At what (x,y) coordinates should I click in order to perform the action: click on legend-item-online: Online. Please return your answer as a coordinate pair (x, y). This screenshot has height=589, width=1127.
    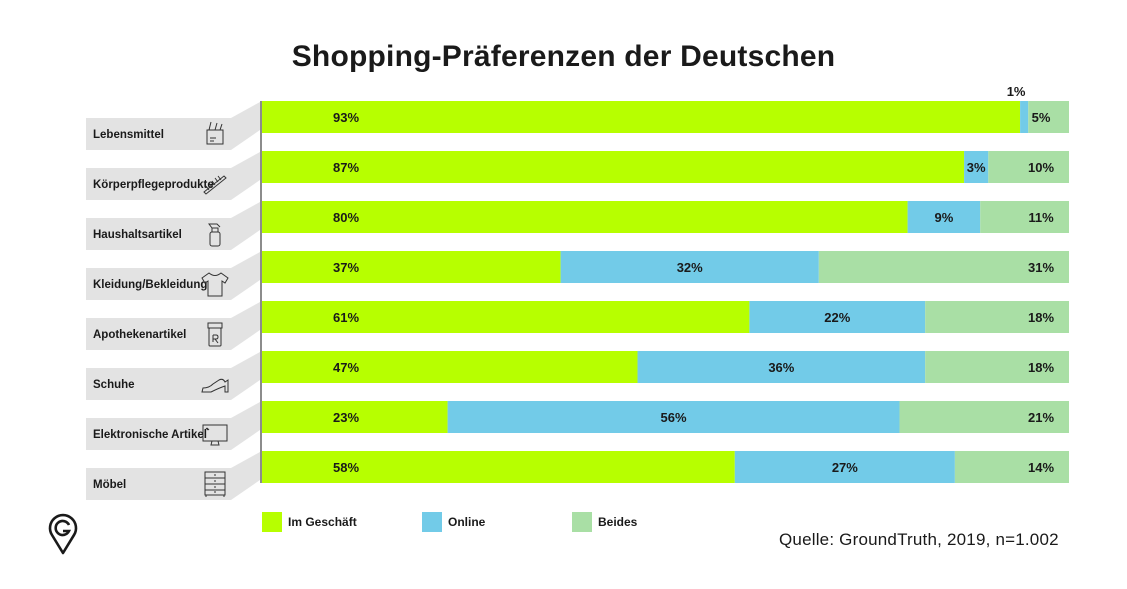
    Looking at the image, I should click on (453, 522).